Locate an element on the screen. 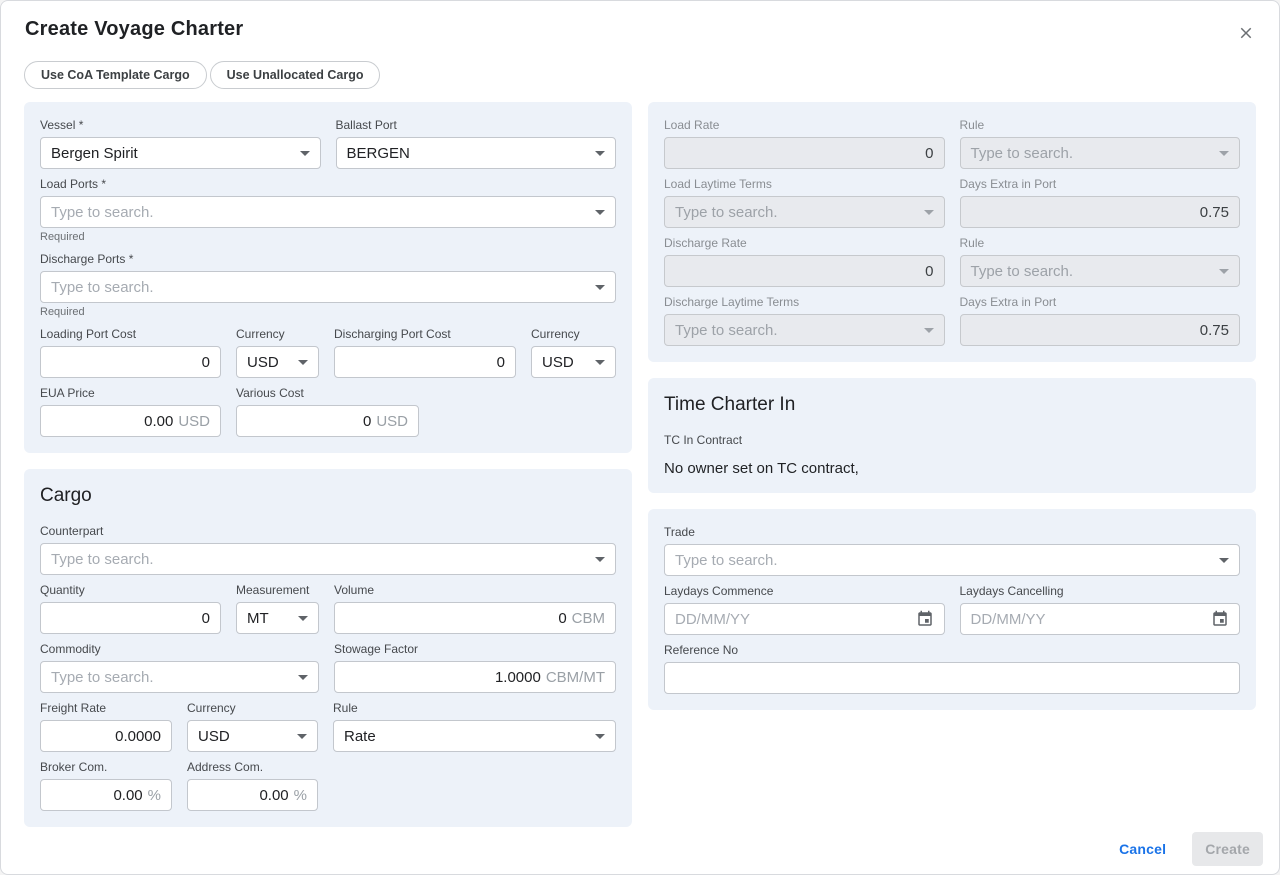 Image resolution: width=1280 pixels, height=875 pixels. eua-price-label: EUA Price is located at coordinates (67, 393).